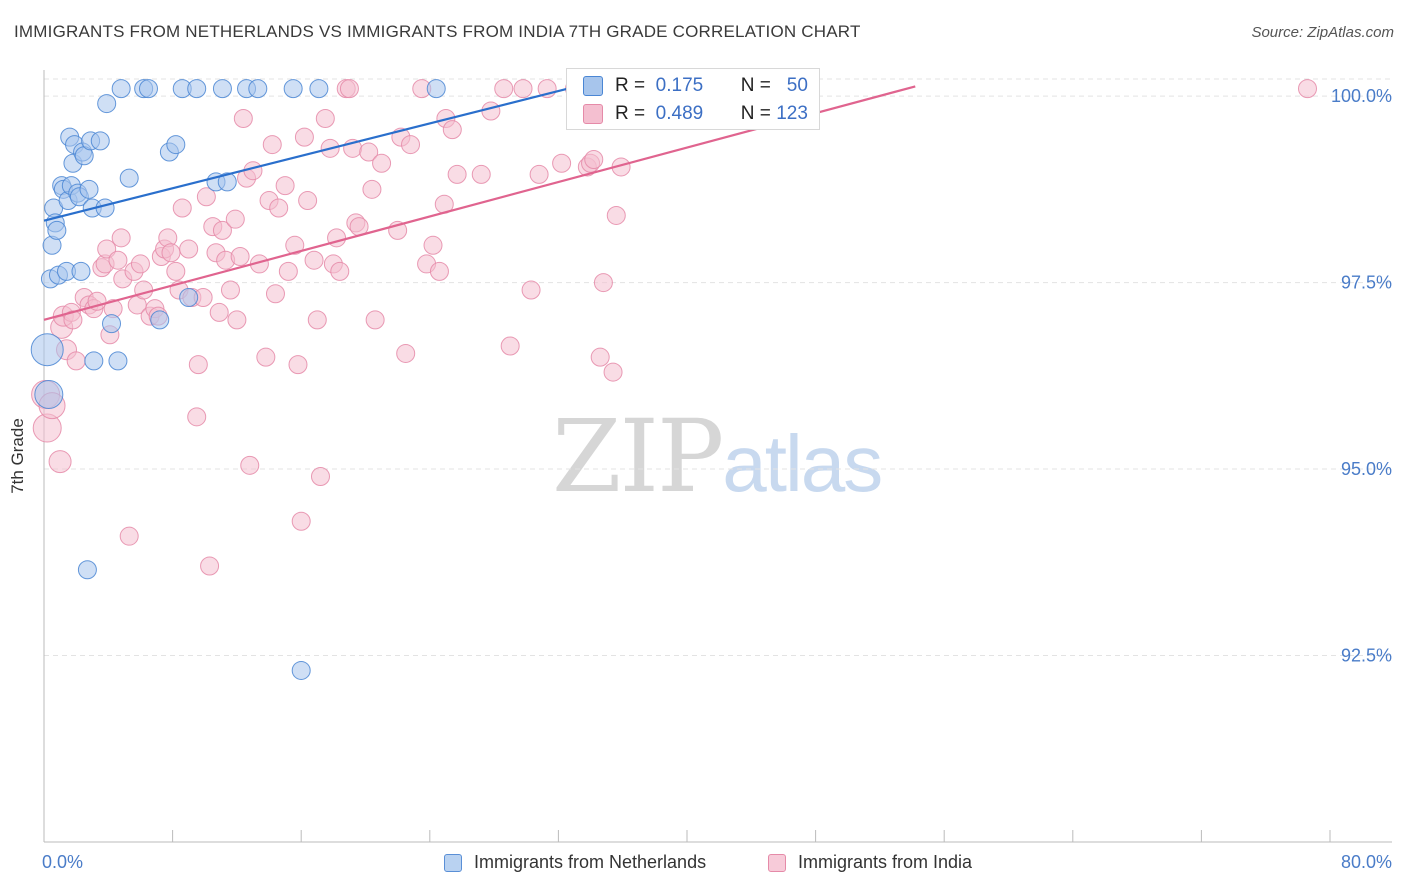 The width and height of the screenshot is (1406, 892). What do you see at coordinates (593, 114) in the screenshot?
I see `india-swatch` at bounding box center [593, 114].